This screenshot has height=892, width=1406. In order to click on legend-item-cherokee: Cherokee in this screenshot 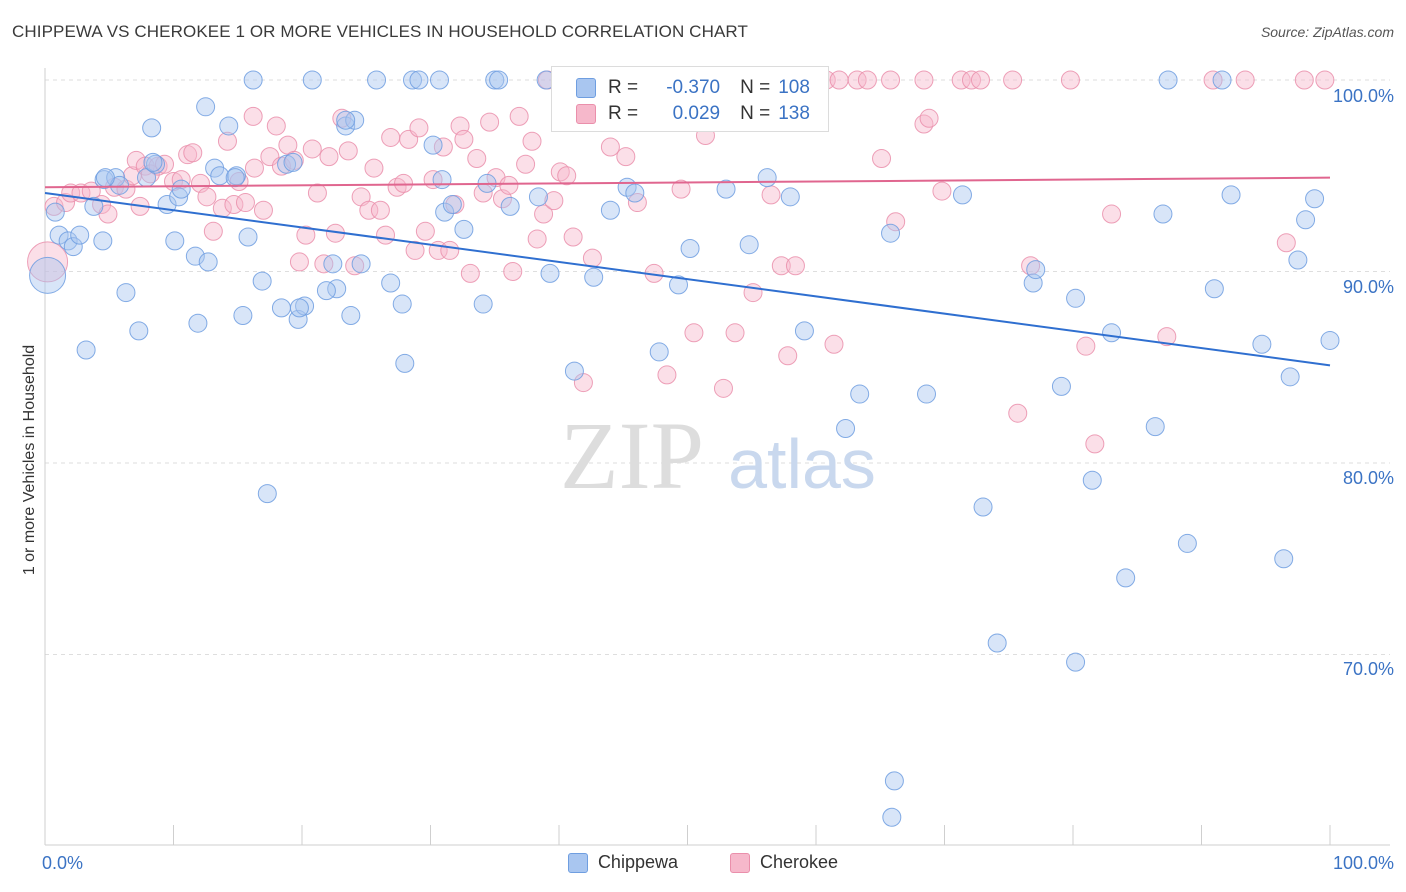, I will do `click(784, 862)`.